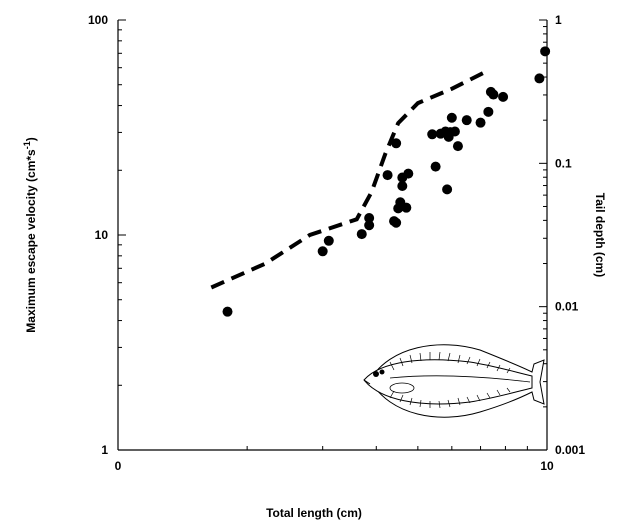 The image size is (633, 523). Describe the element at coordinates (104, 450) in the screenshot. I see `y-tick-label: 1` at that location.